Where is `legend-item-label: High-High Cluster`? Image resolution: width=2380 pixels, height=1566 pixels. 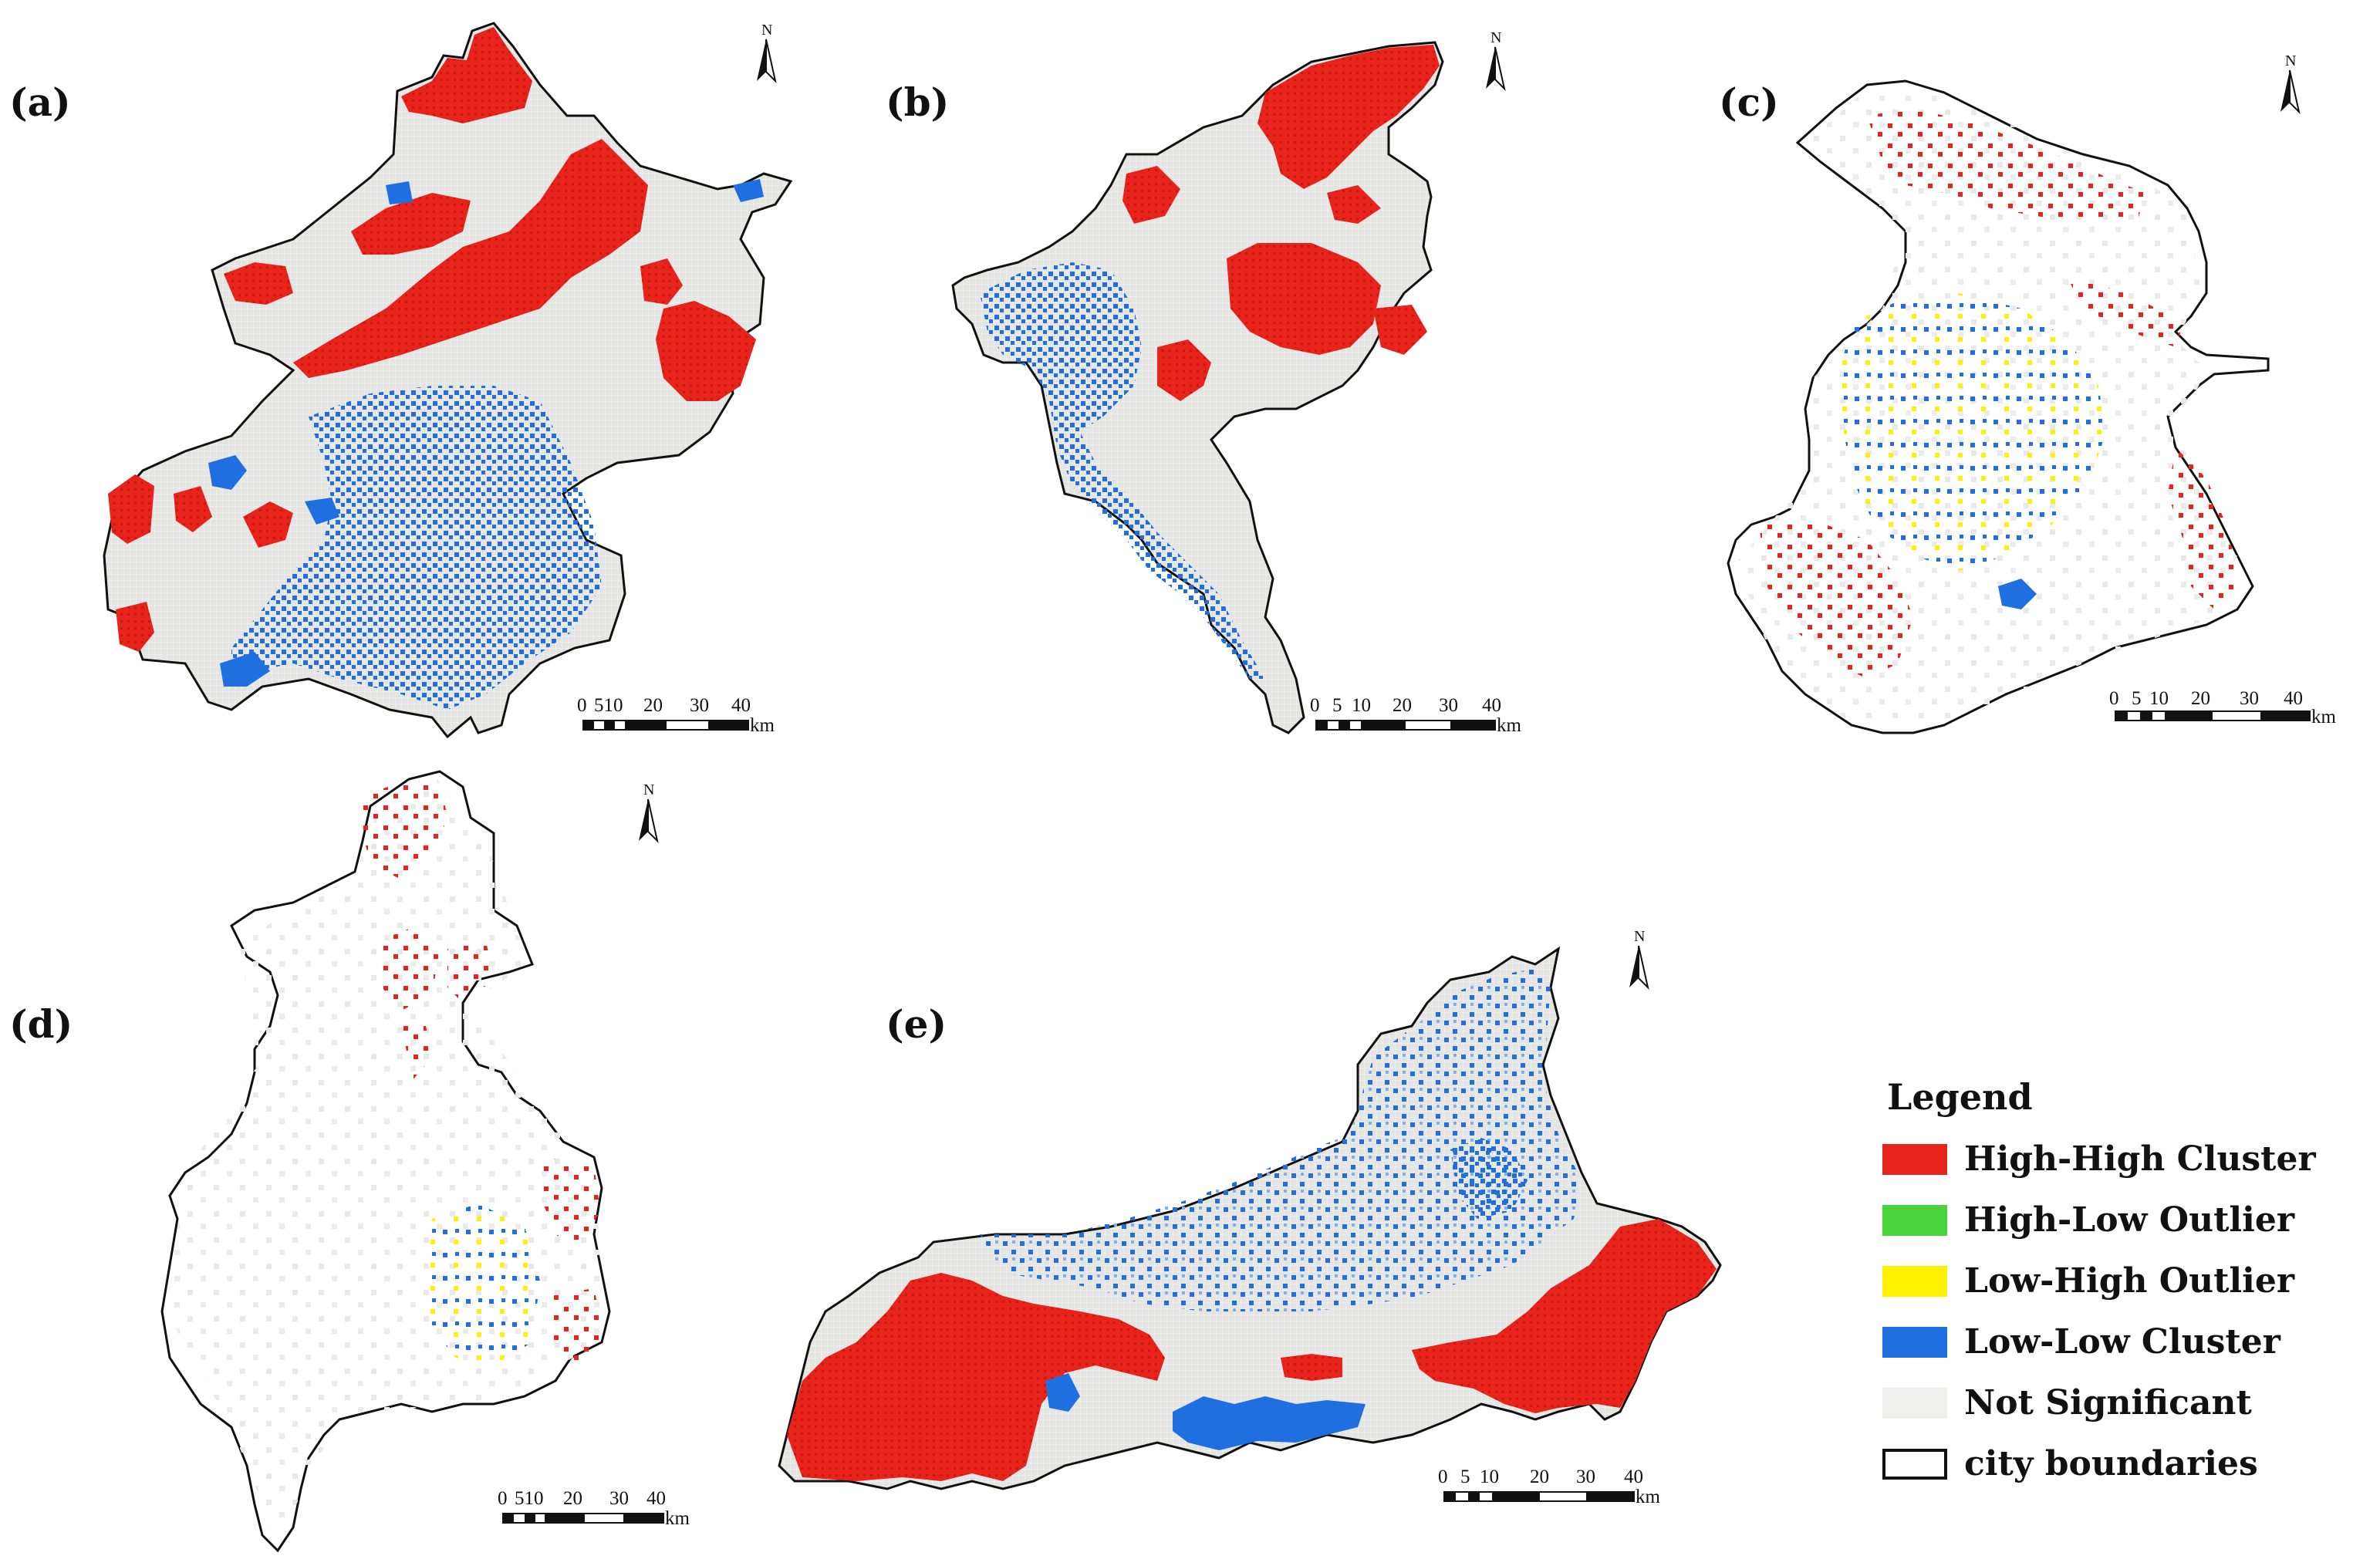
legend-item-label: High-High Cluster is located at coordinates (2140, 1159).